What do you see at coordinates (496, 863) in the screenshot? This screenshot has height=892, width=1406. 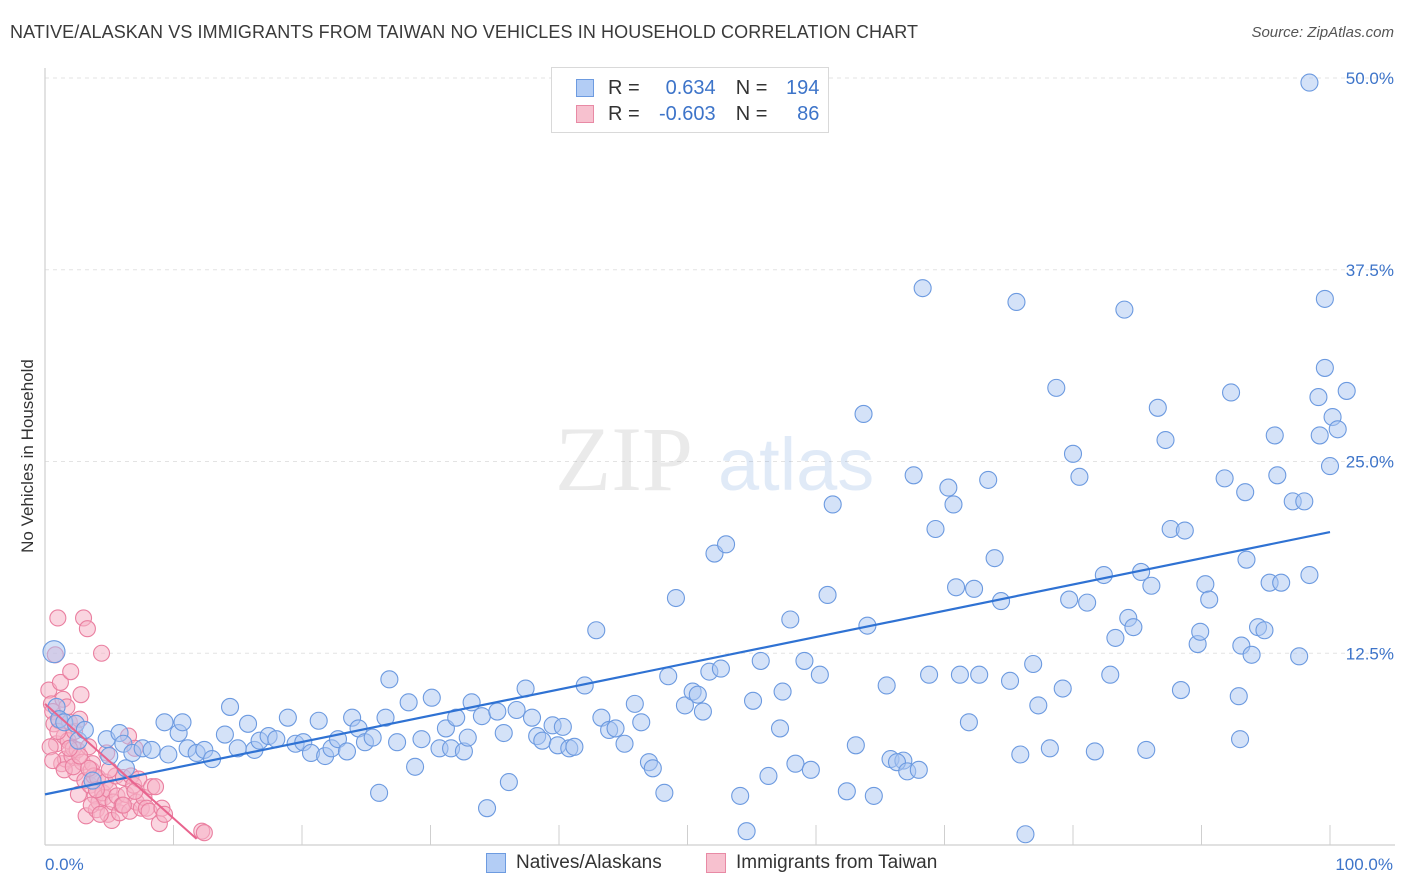 I see `legend-swatch-blue` at bounding box center [496, 863].